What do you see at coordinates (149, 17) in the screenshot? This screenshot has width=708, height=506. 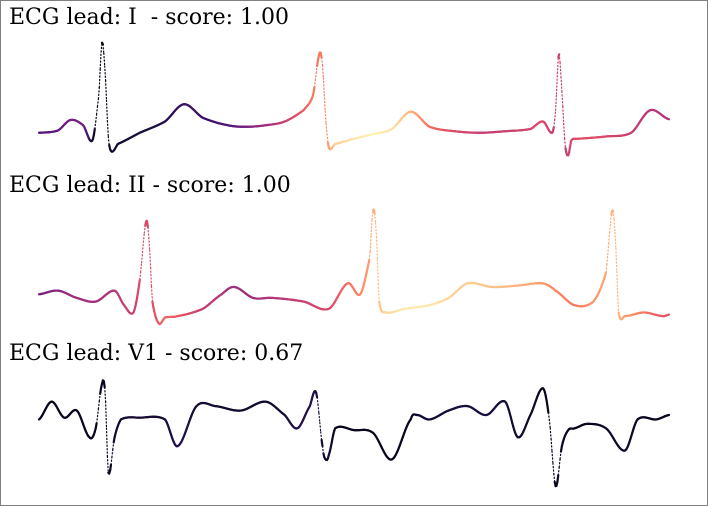 I see `lead-title: ECG lead: I - score: 1.00` at bounding box center [149, 17].